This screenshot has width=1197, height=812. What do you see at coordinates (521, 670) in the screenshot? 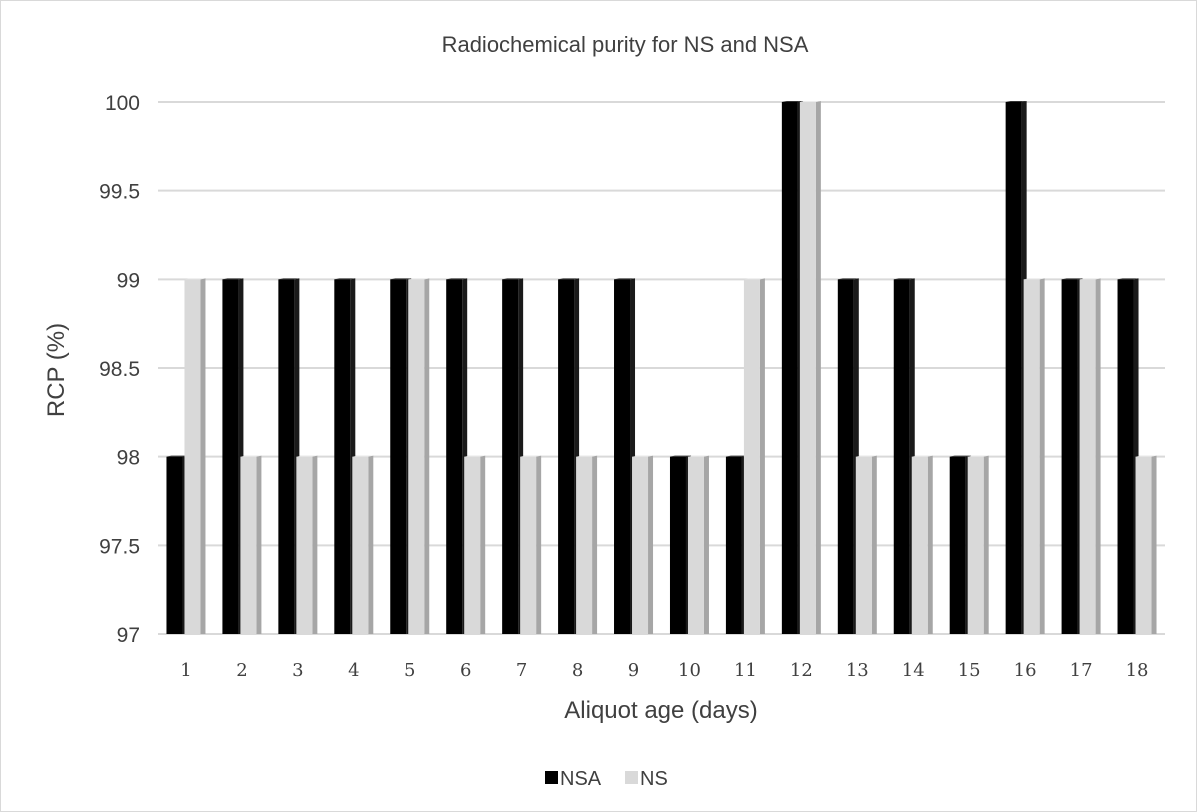
I see `x-tick-label: 7` at bounding box center [521, 670].